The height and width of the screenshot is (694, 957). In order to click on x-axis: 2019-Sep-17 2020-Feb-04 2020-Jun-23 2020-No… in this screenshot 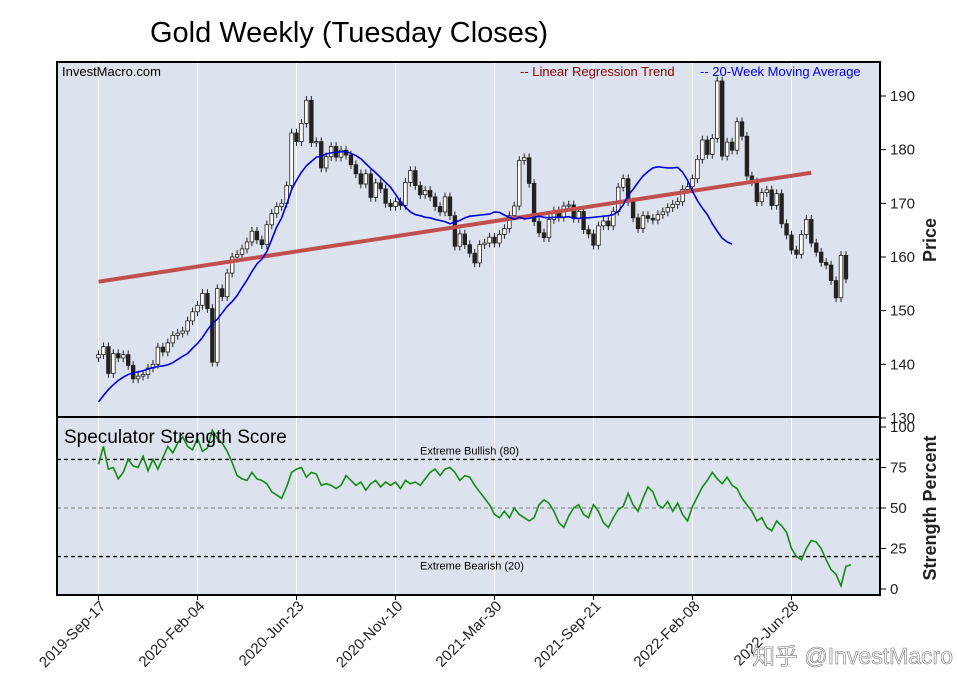, I will do `click(419, 633)`.